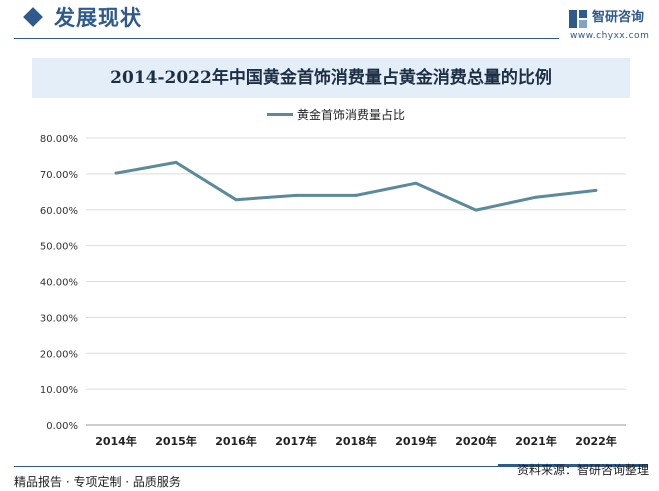  Describe the element at coordinates (610, 36) in the screenshot. I see `logo-url: www.chyxx.com` at that location.